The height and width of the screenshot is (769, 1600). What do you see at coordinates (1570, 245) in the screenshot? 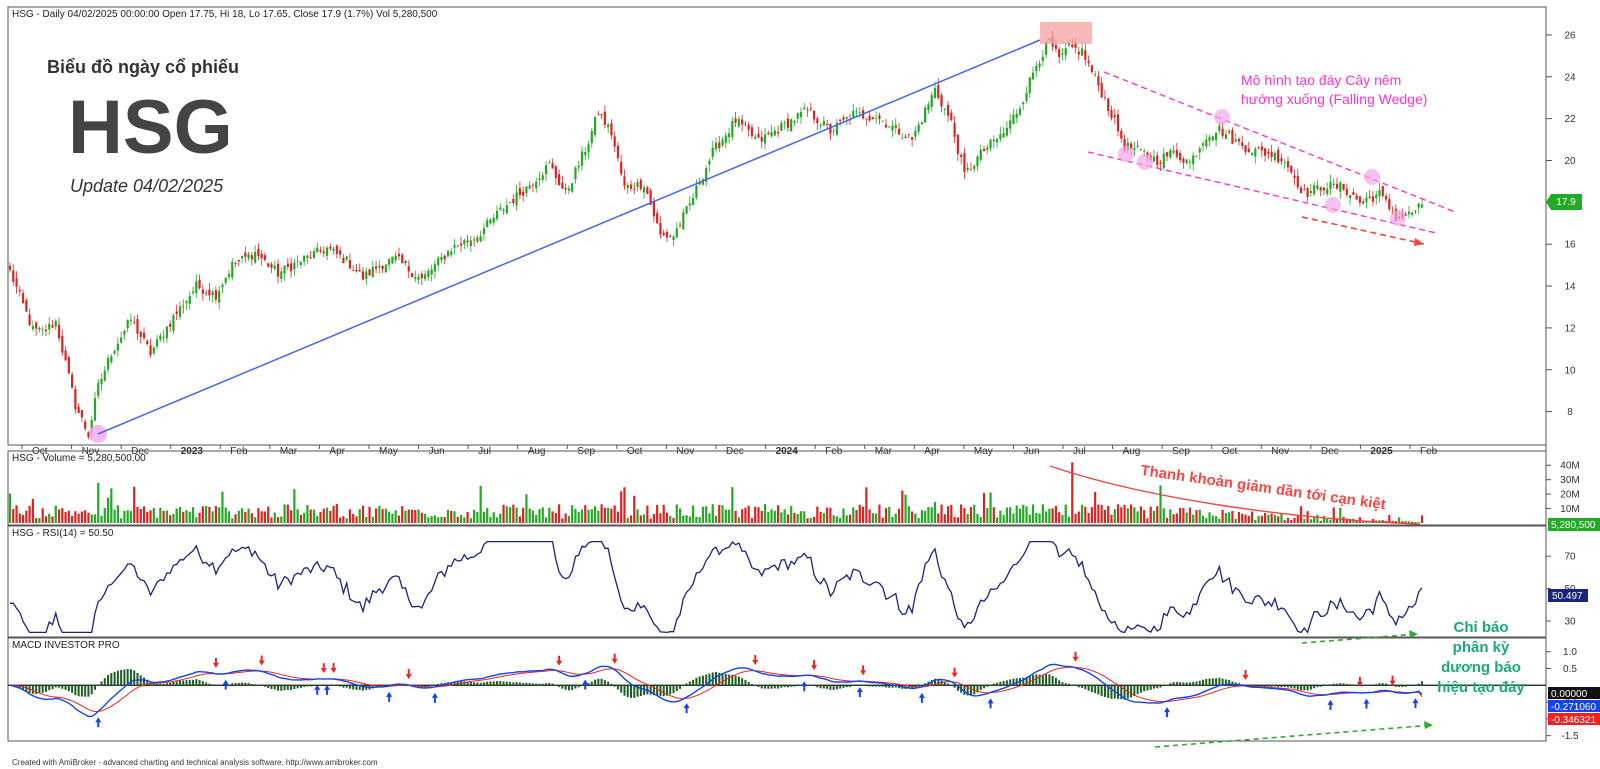
I see `price-tick-label: 16` at bounding box center [1570, 245].